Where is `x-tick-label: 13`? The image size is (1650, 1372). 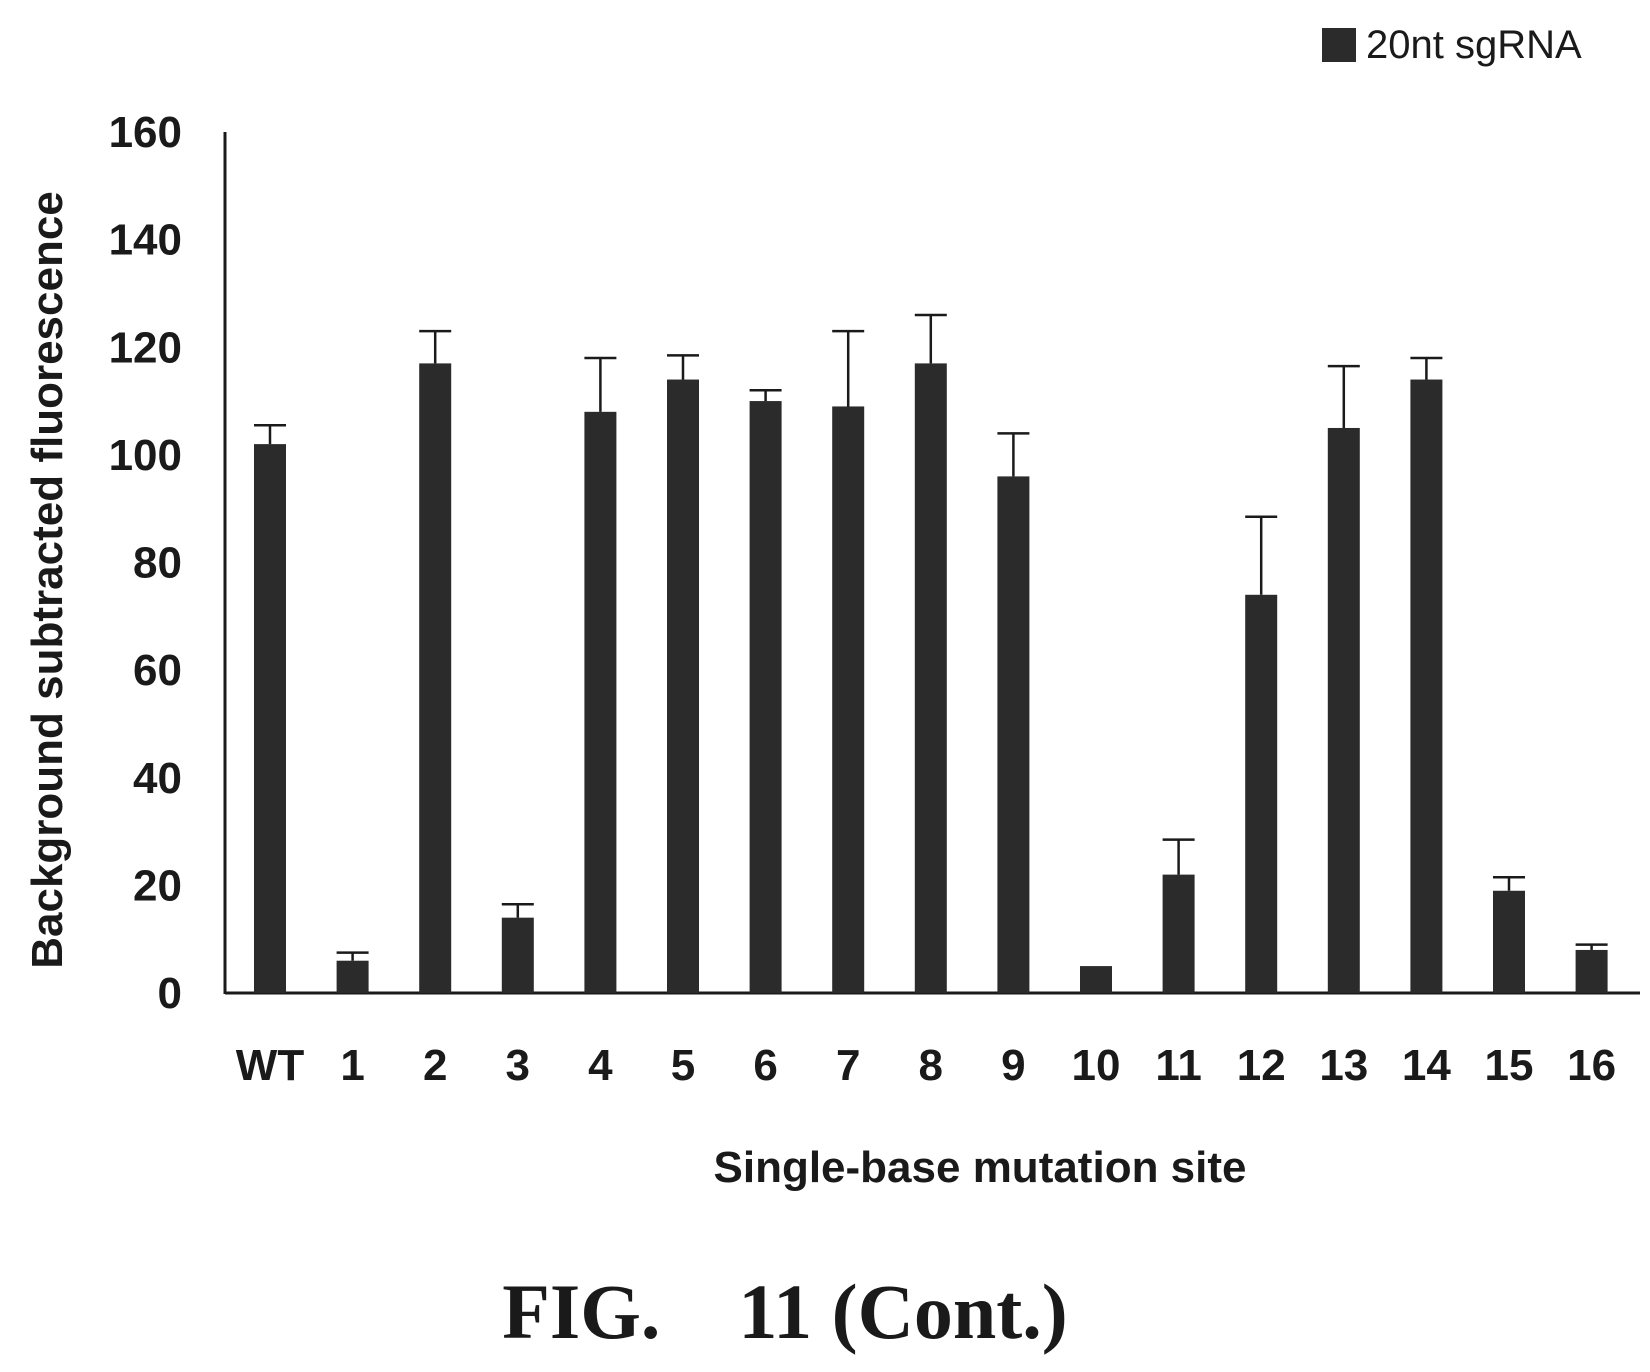
x-tick-label: 13 is located at coordinates (1343, 1065).